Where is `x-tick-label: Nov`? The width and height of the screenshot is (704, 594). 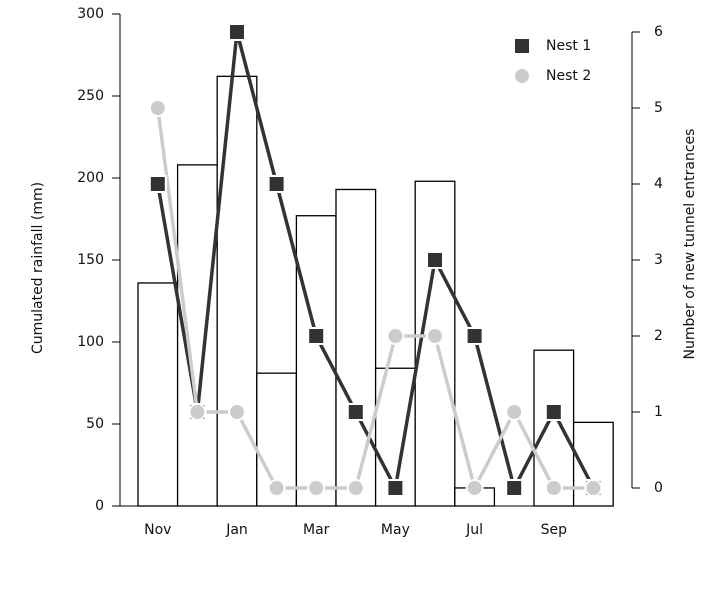
x-tick-label: Nov is located at coordinates (157, 530).